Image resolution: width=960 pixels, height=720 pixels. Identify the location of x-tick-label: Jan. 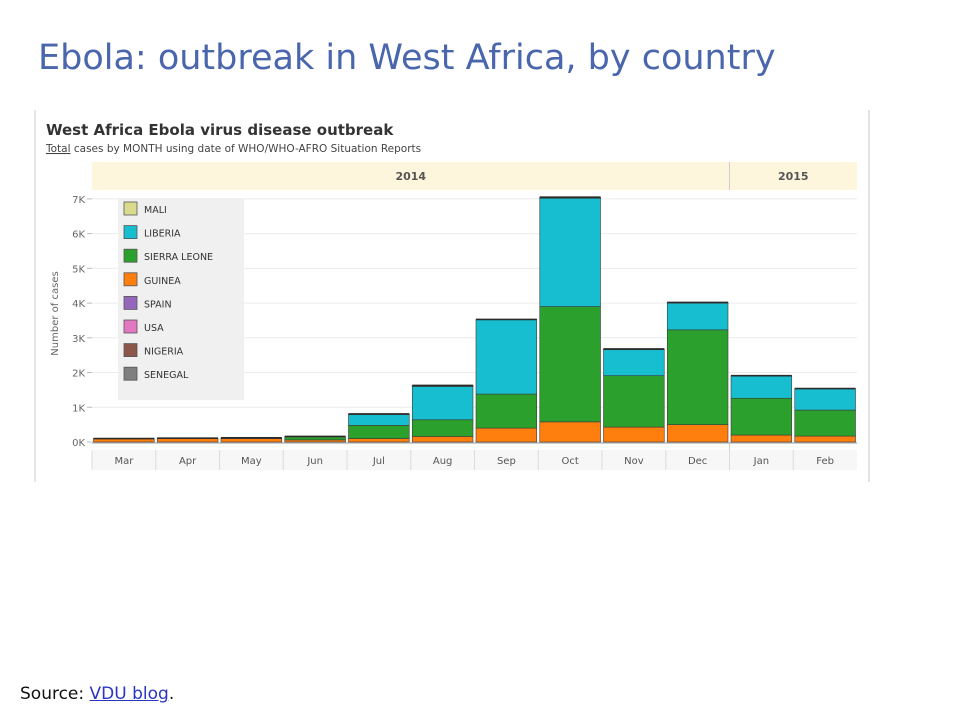
(761, 461).